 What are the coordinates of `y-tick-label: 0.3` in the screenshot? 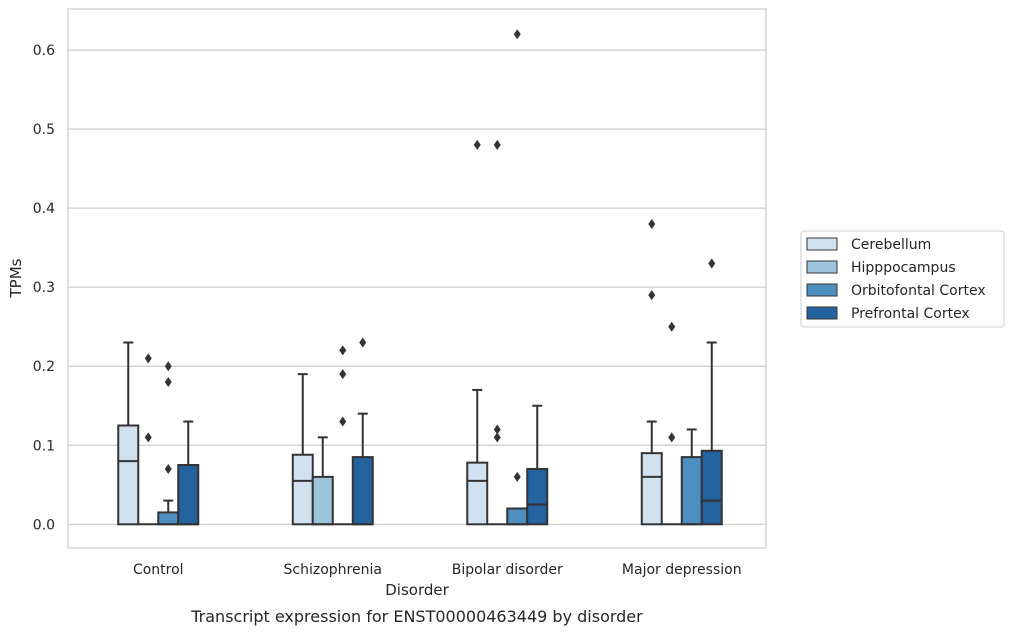 It's located at (44, 288).